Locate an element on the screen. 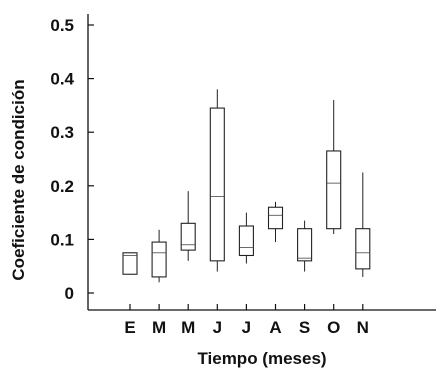 This screenshot has width=436, height=373. x-tick-label: N is located at coordinates (363, 327).